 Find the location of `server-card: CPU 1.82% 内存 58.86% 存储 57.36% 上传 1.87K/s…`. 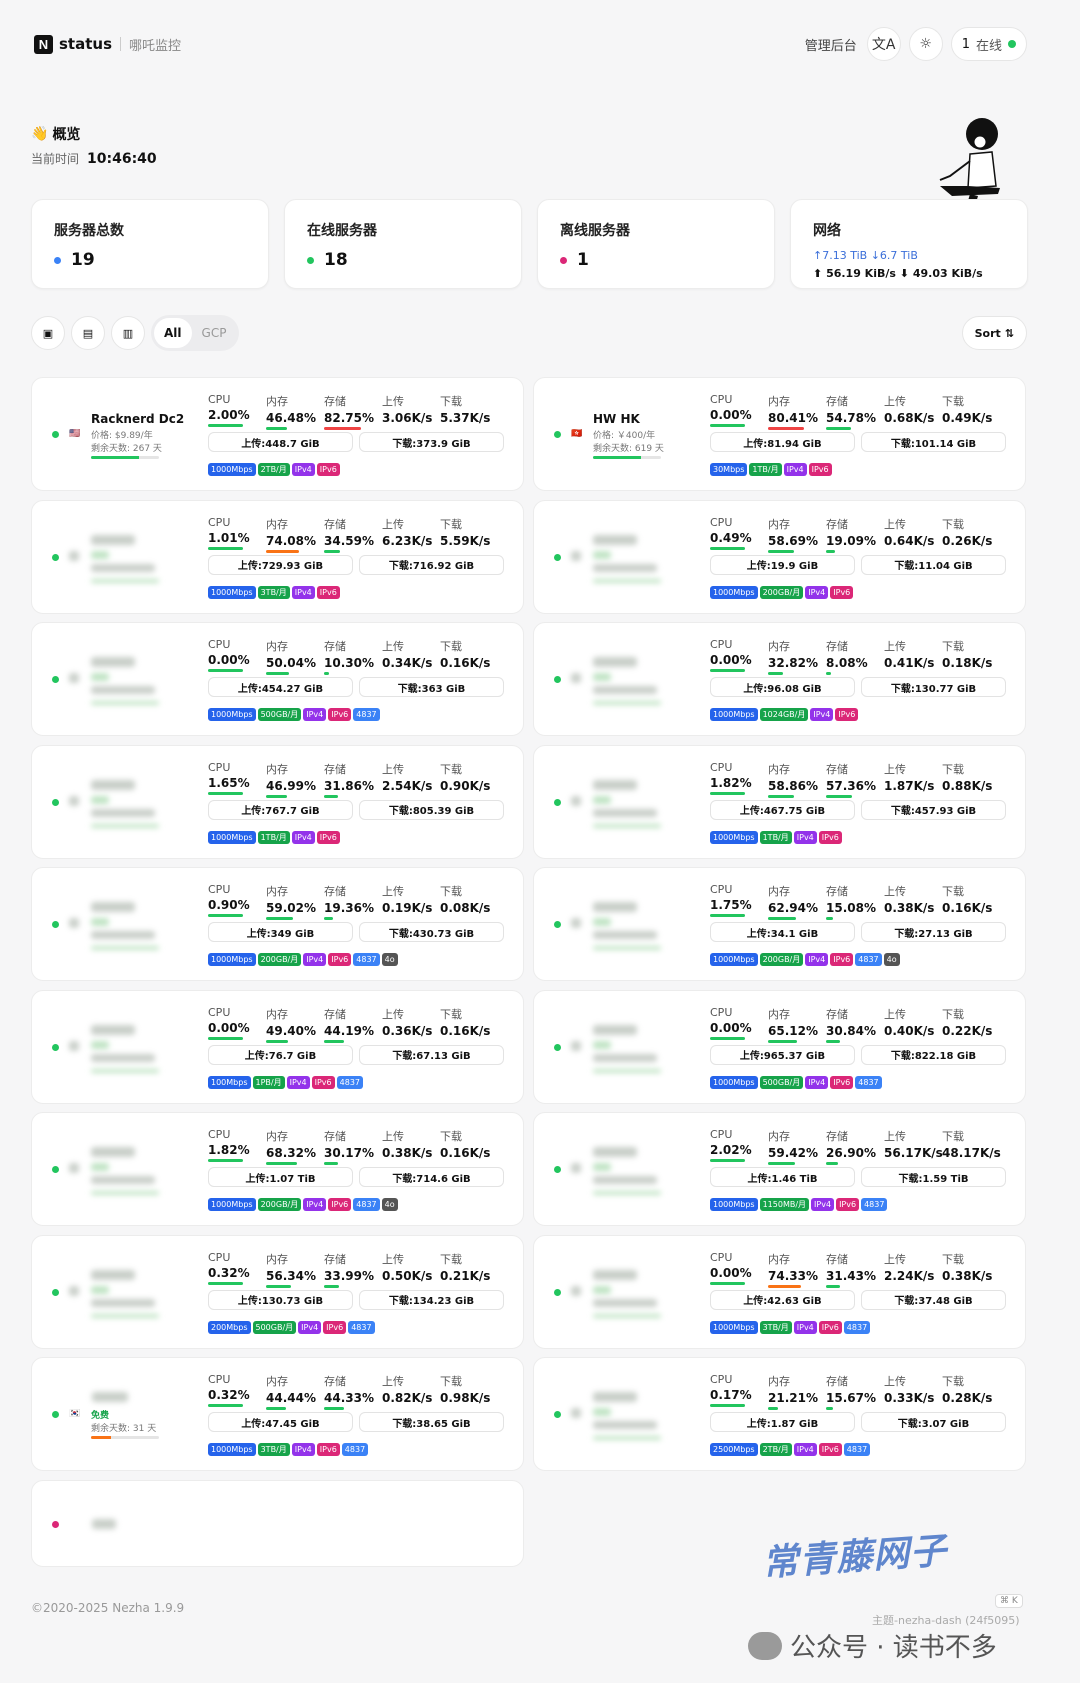

server-card: CPU 1.82% 内存 58.86% 存储 57.36% 上传 1.87K/s… is located at coordinates (779, 801).